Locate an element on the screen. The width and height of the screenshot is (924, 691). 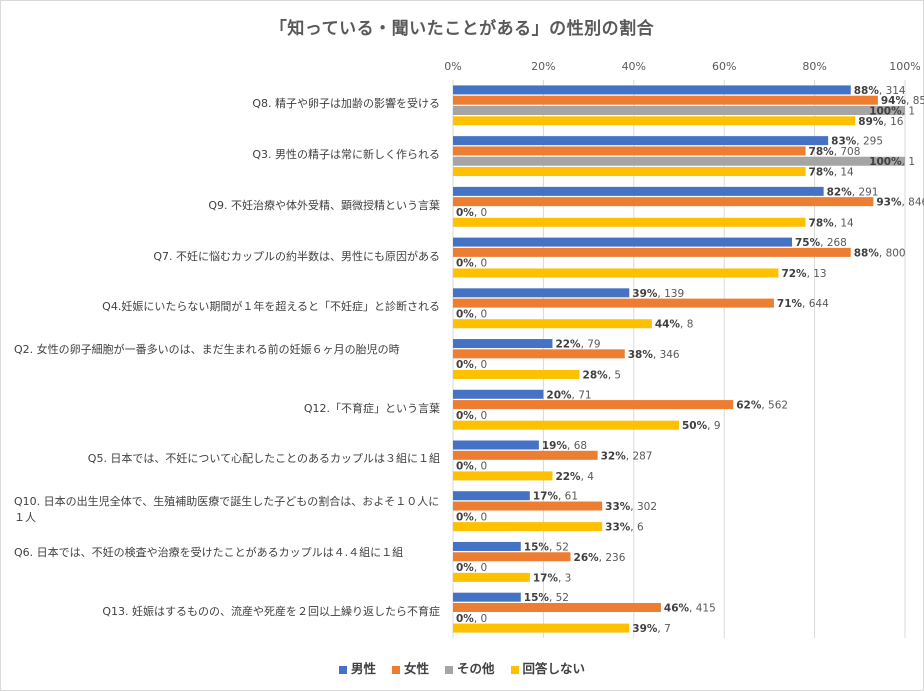
category-label: Q8. 精子や卵子は加齢の影響を受ける is located at coordinates (346, 104).